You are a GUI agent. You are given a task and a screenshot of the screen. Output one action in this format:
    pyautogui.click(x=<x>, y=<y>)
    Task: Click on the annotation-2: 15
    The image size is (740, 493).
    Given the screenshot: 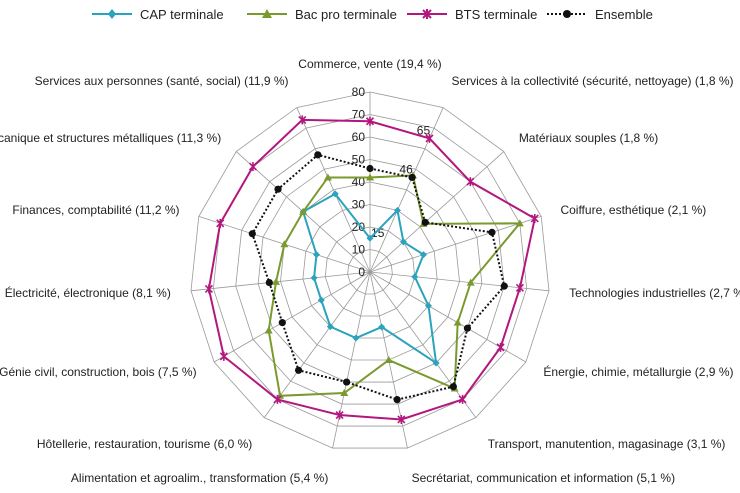 What is the action you would take?
    pyautogui.click(x=378, y=233)
    